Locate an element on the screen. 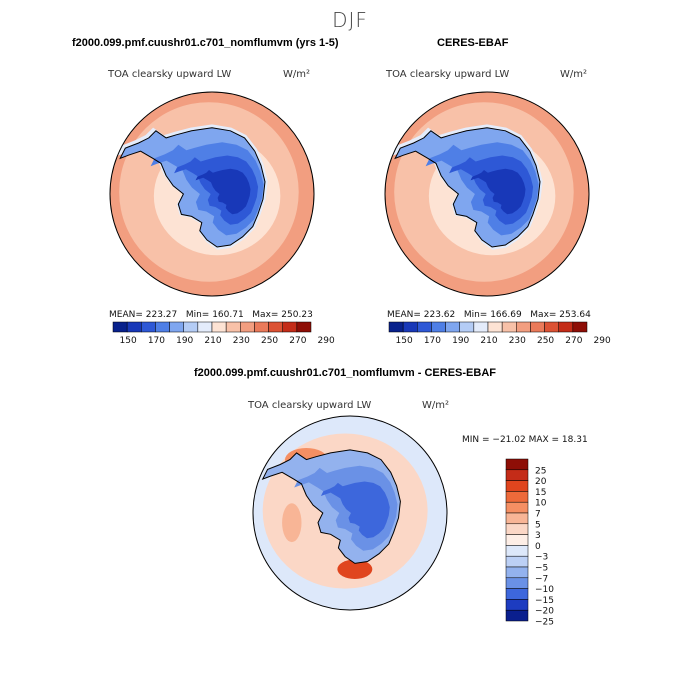 The image size is (700, 700). diff-colorbar-tick-label: −20 is located at coordinates (544, 612).